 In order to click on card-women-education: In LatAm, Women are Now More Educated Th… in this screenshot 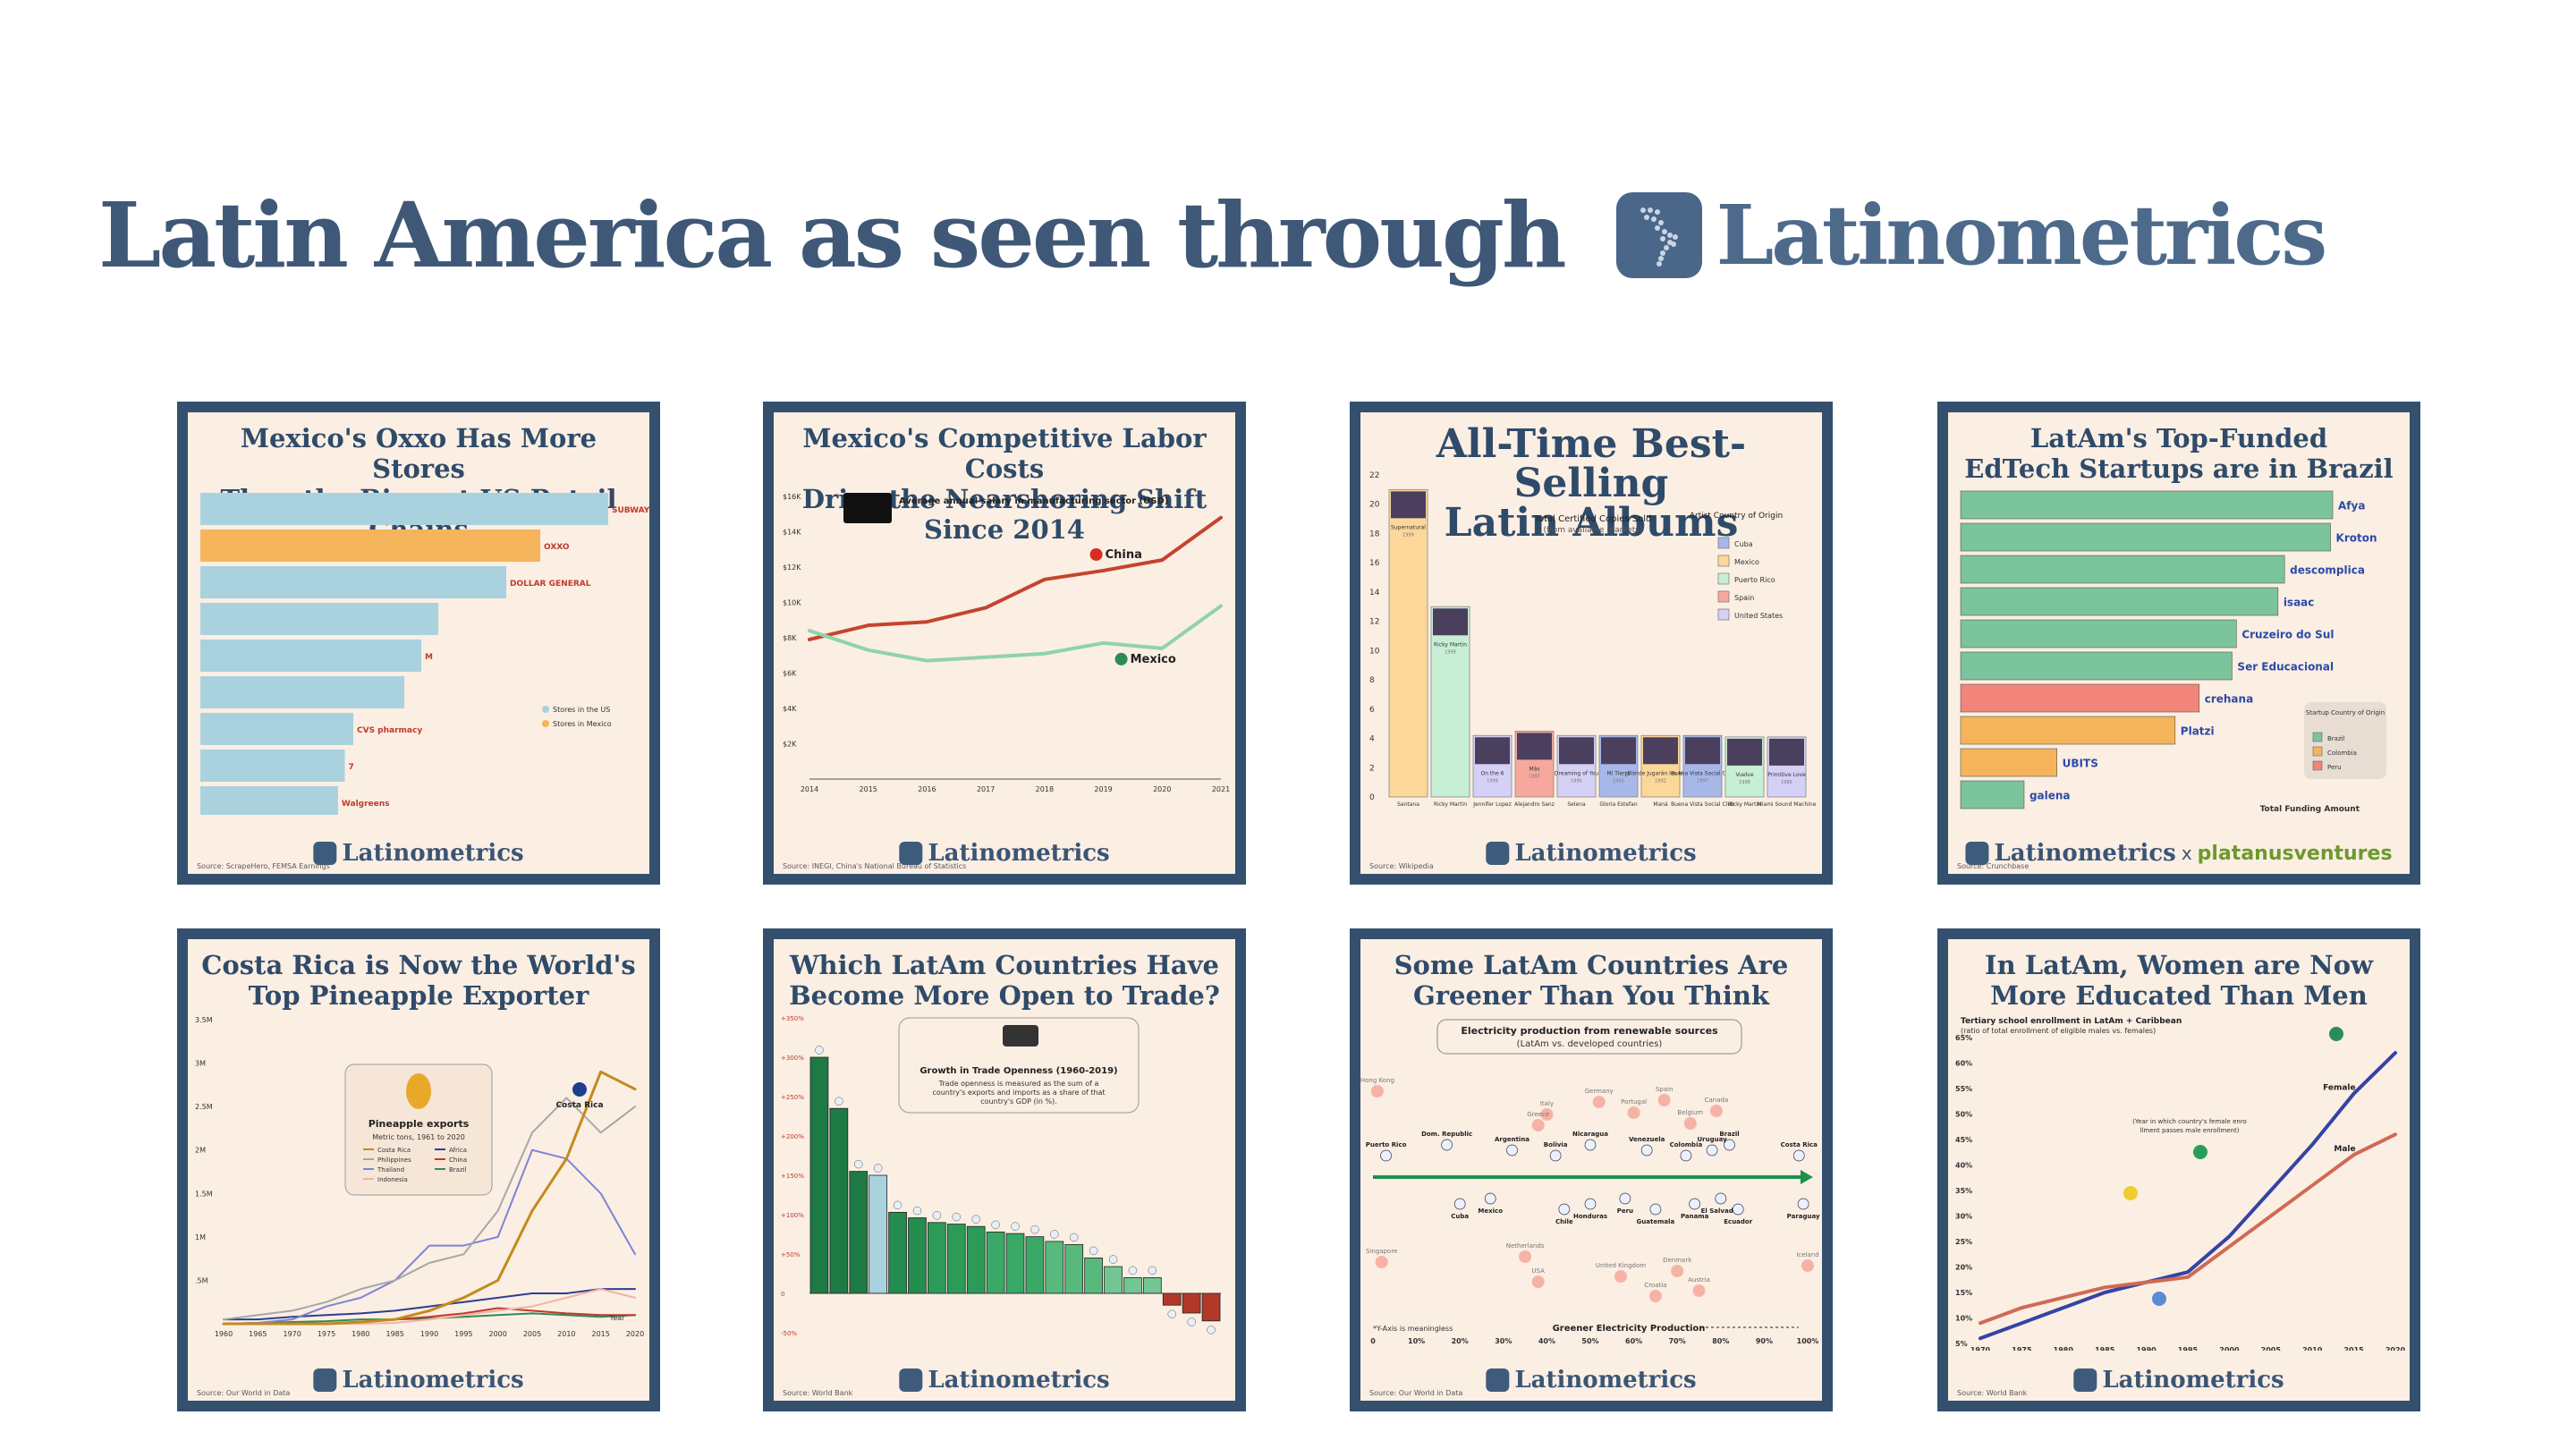, I will do `click(2178, 1169)`.